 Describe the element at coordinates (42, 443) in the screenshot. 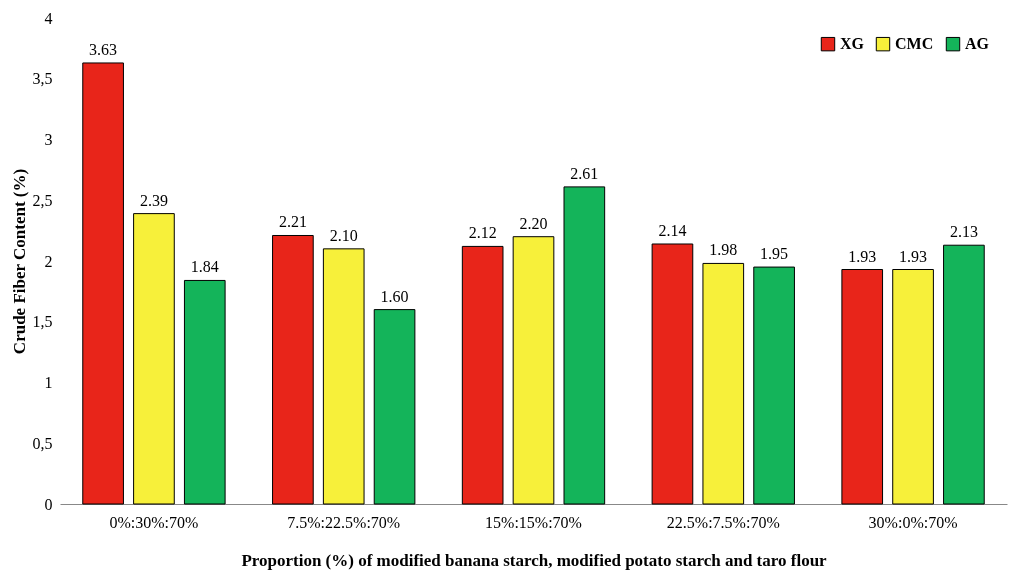

I see `y-tick-label: 0,5` at that location.